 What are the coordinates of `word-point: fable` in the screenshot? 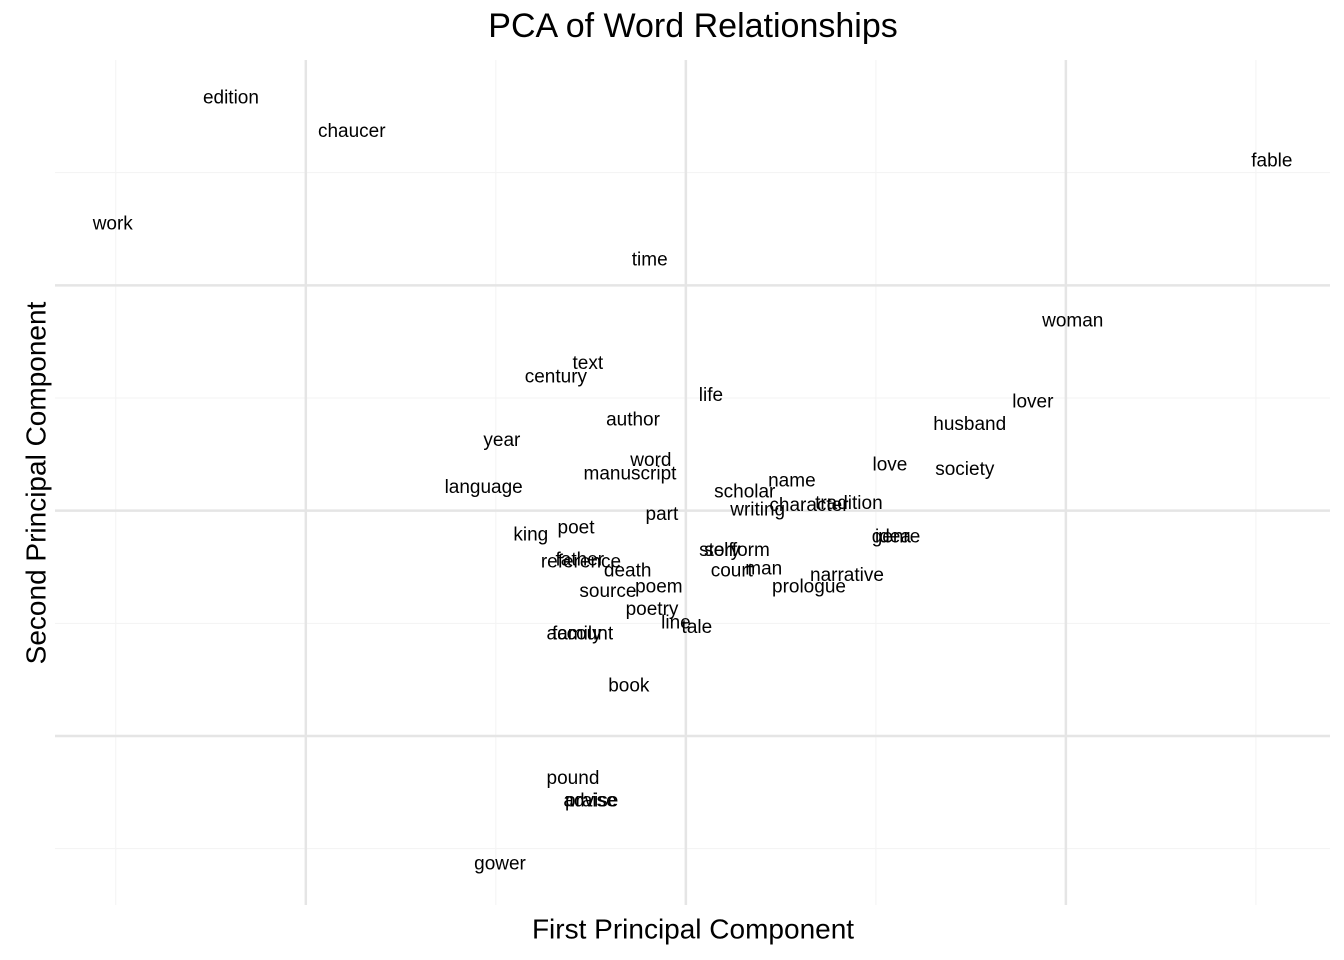 It's located at (1271, 160).